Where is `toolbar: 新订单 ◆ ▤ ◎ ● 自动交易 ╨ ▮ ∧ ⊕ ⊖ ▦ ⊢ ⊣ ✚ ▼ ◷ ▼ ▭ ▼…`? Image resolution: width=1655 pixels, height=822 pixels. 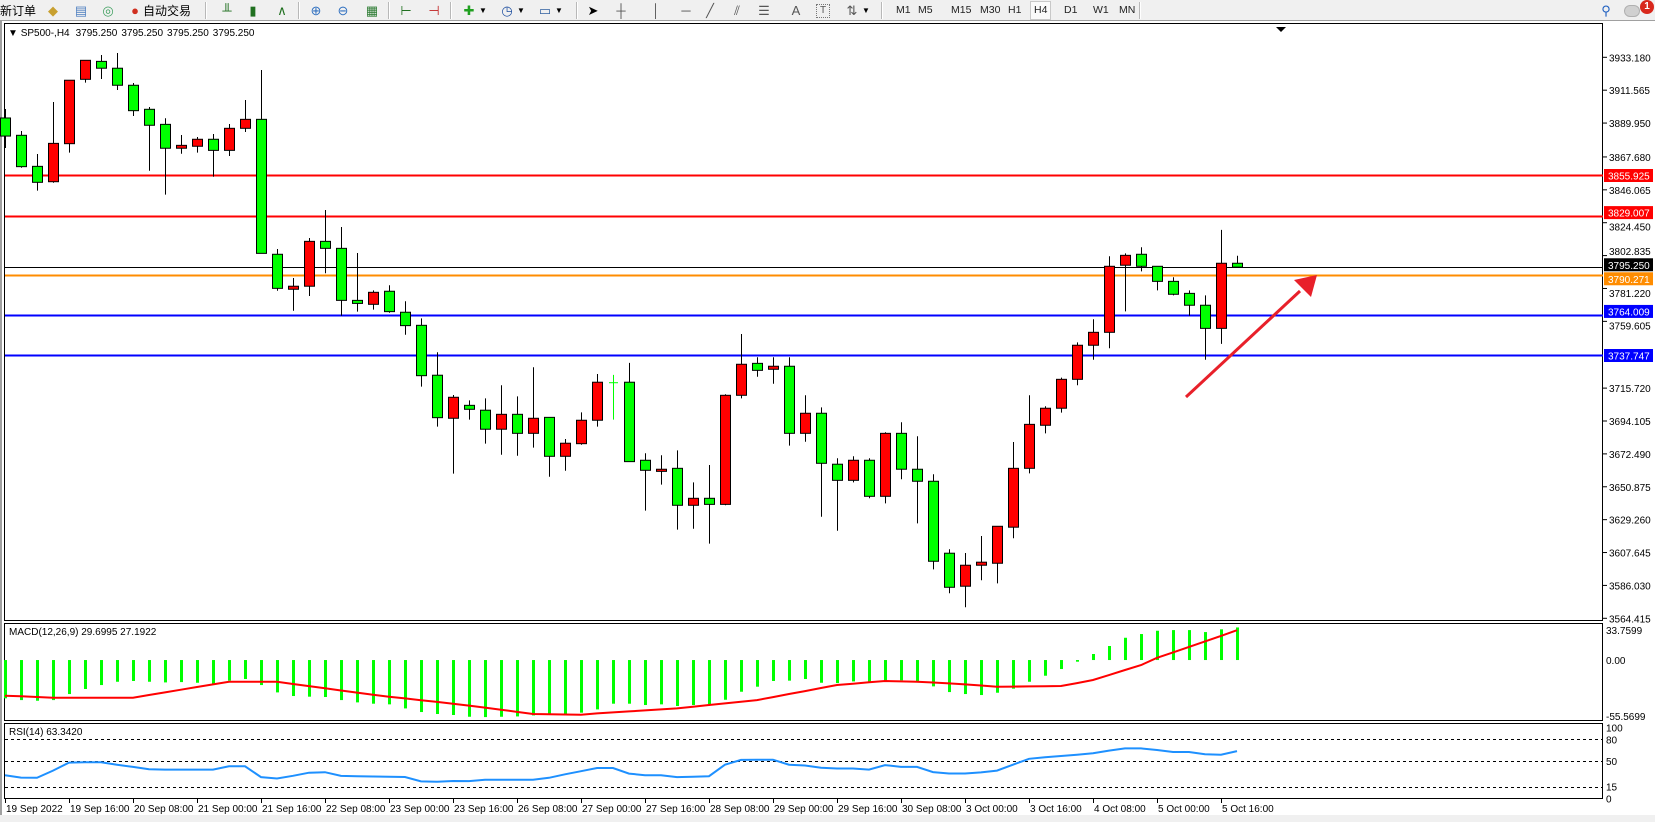 toolbar: 新订单 ◆ ▤ ◎ ● 自动交易 ╨ ▮ ∧ ⊕ ⊖ ▦ ⊢ ⊣ ✚ ▼ ◷ ▼ ▭ ▼… is located at coordinates (827, 10).